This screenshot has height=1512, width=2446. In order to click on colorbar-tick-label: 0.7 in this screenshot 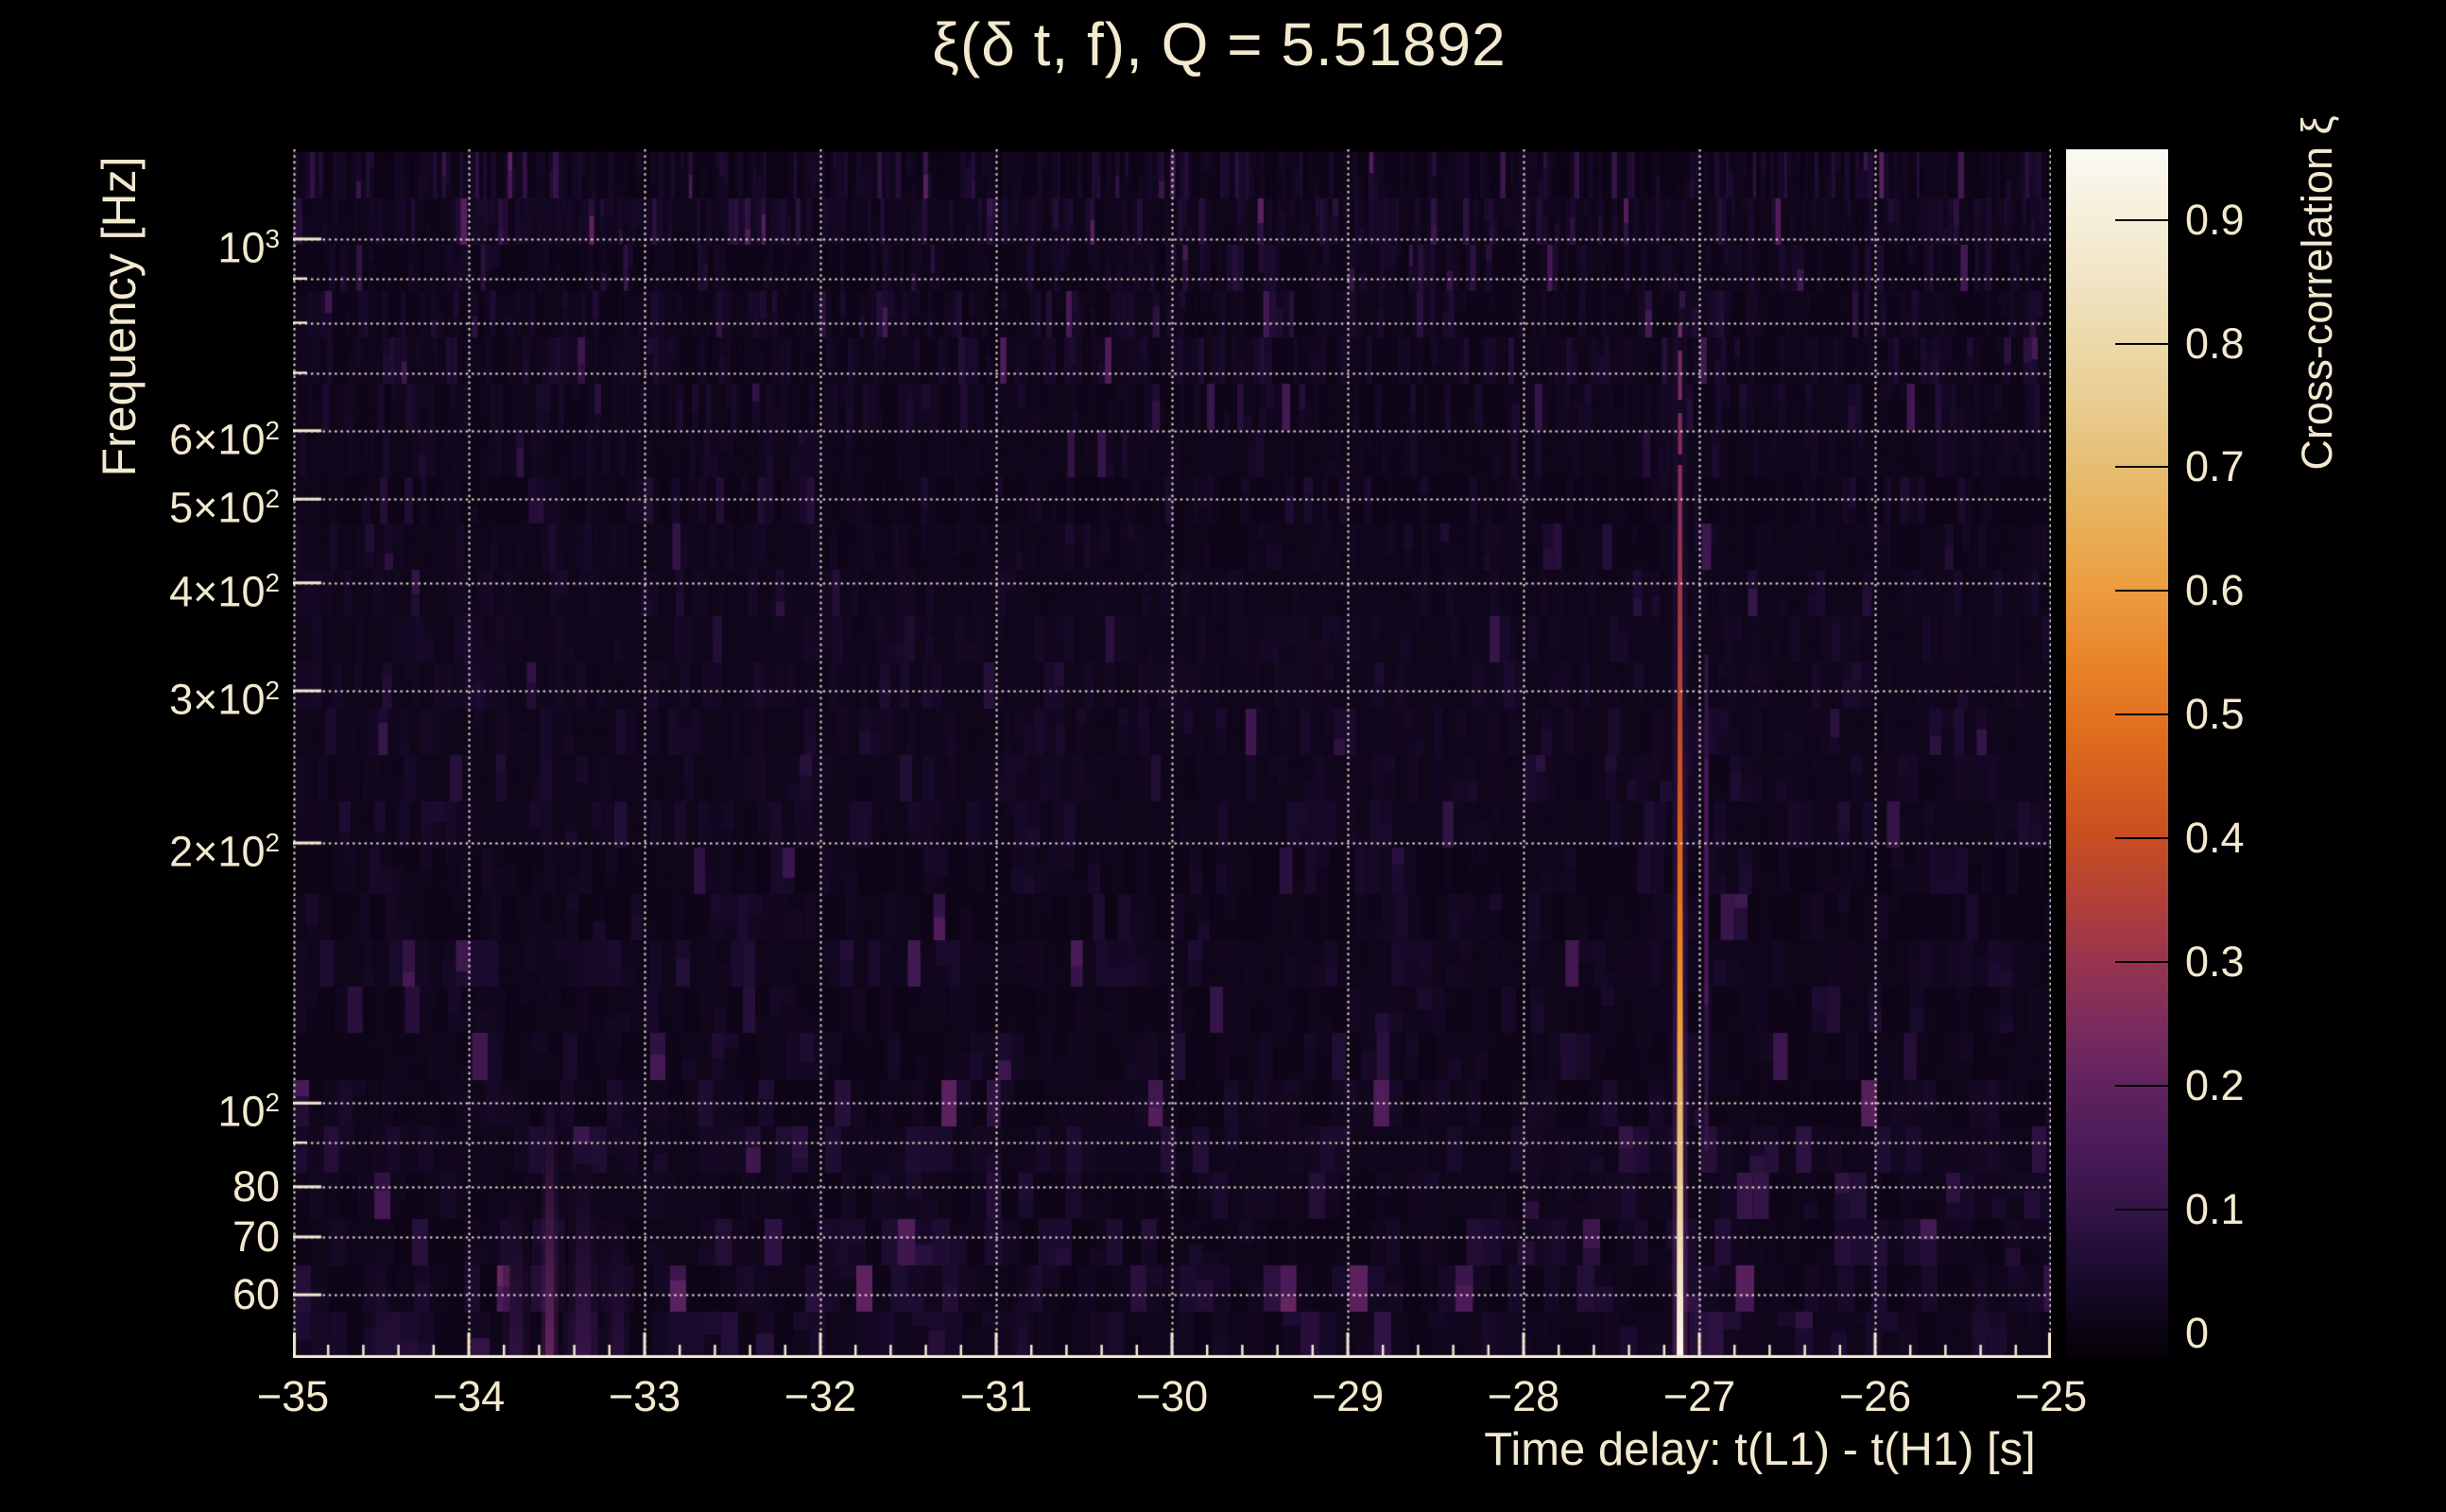, I will do `click(2215, 466)`.